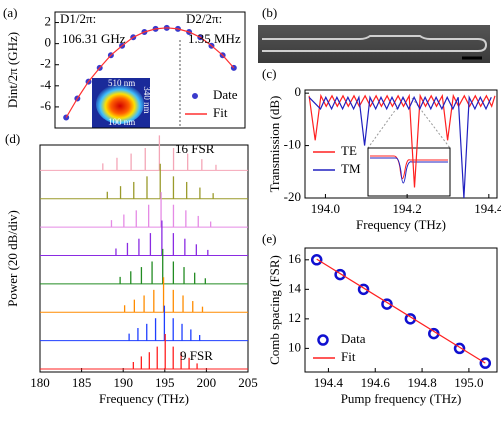 This screenshot has width=501, height=423. Describe the element at coordinates (295, 258) in the screenshot. I see `y-tick-label: 16` at that location.